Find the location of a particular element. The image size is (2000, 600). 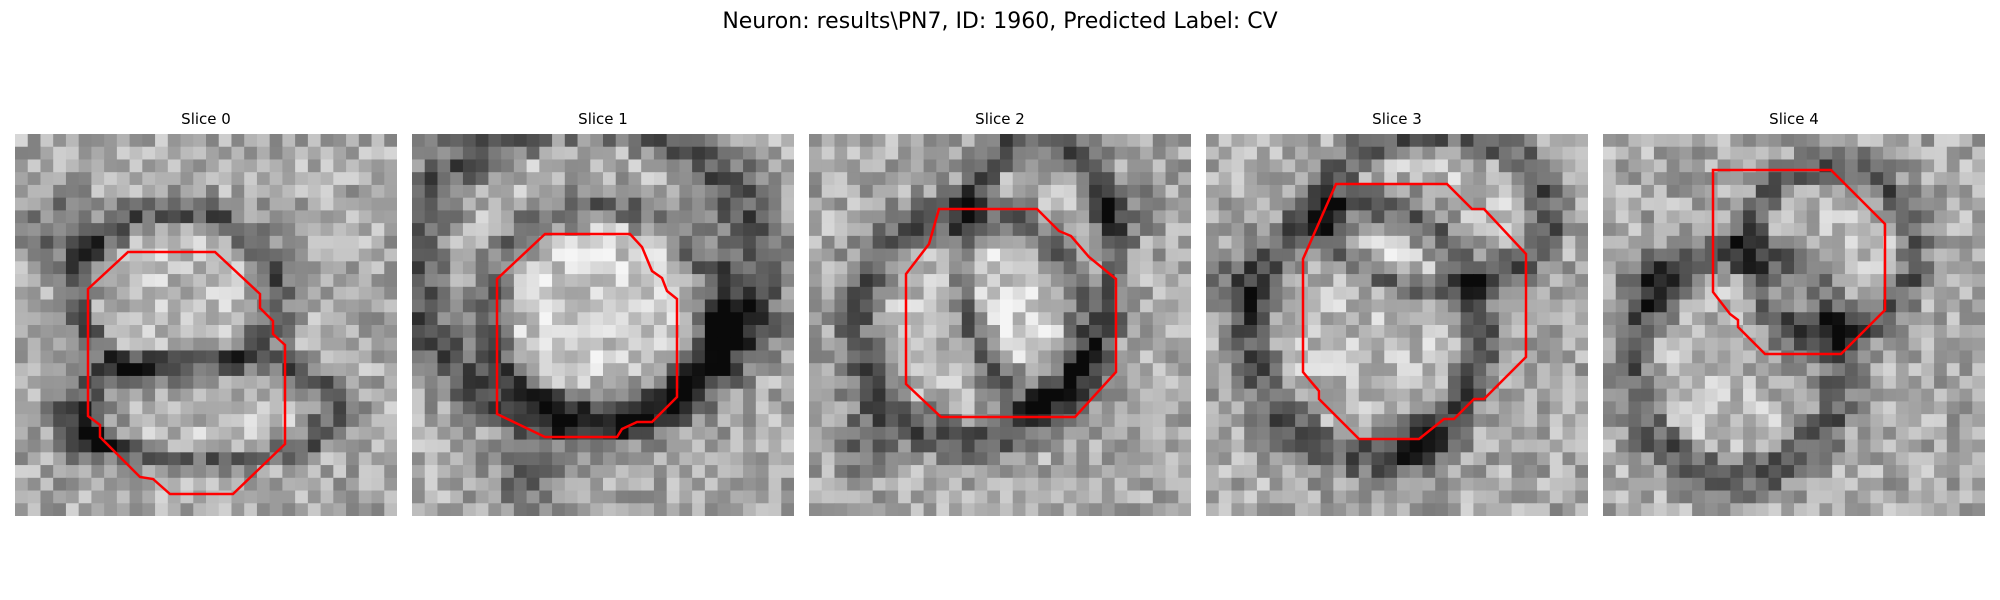

slice-3-texture is located at coordinates (1397, 325).